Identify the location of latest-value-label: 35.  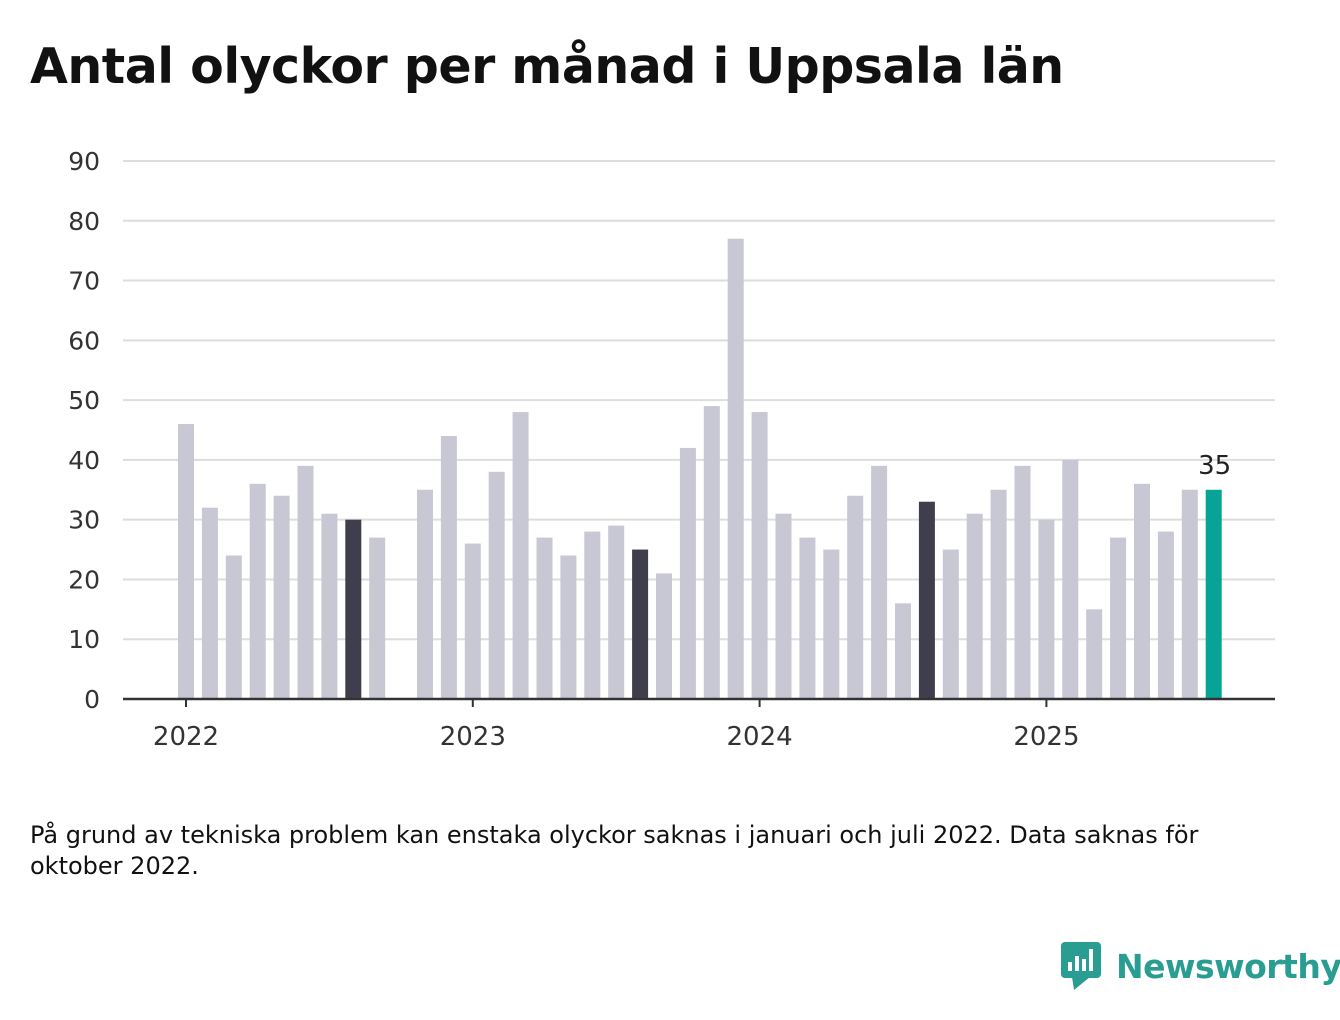
(1214, 466).